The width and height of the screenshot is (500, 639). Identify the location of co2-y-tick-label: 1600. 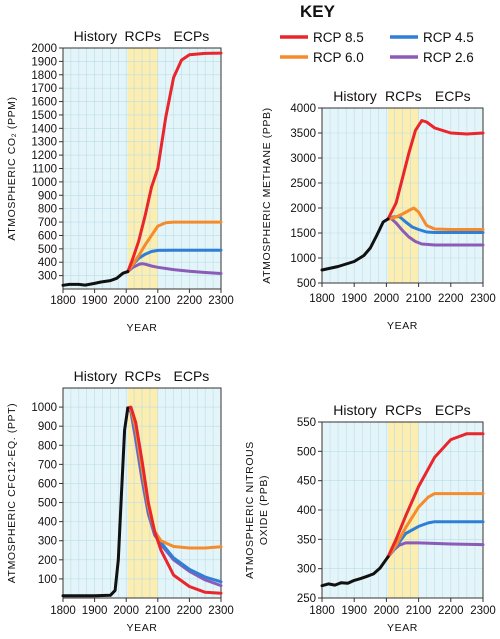
(44, 103).